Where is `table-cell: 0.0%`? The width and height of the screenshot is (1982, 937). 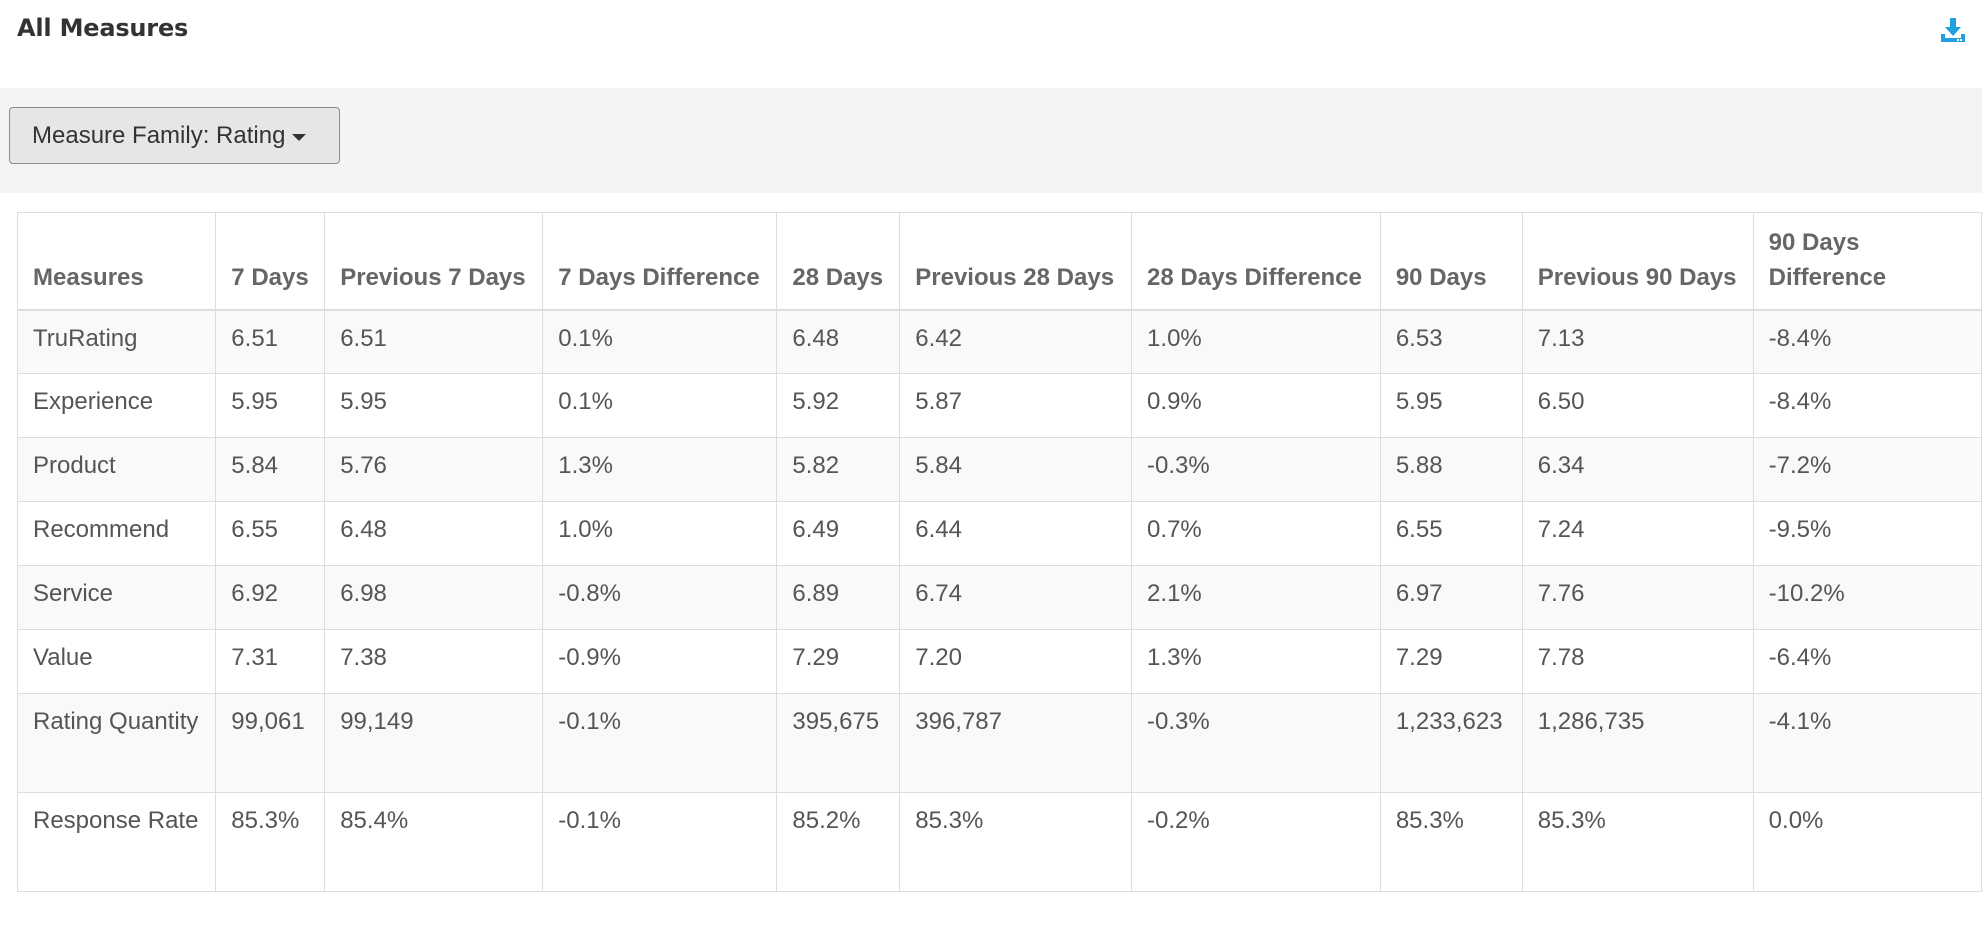
table-cell: 0.0% is located at coordinates (1867, 842).